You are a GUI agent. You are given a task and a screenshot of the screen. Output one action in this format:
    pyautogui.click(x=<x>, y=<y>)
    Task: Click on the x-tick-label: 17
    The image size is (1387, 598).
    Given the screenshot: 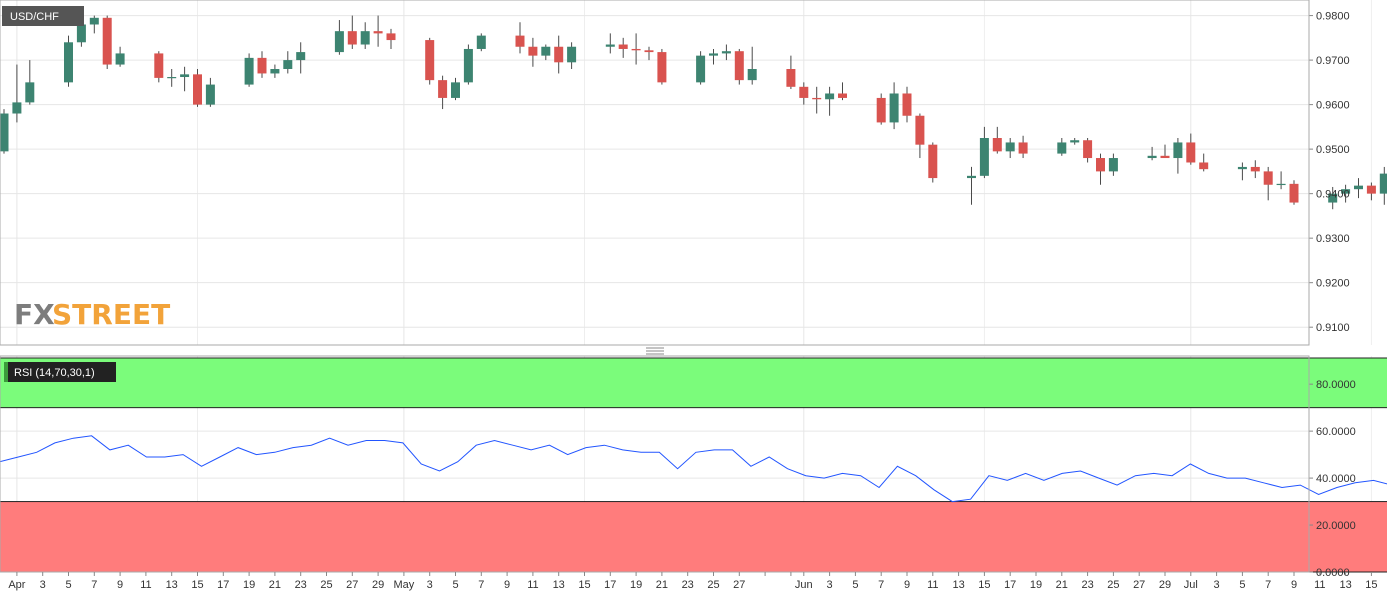 What is the action you would take?
    pyautogui.click(x=1010, y=585)
    